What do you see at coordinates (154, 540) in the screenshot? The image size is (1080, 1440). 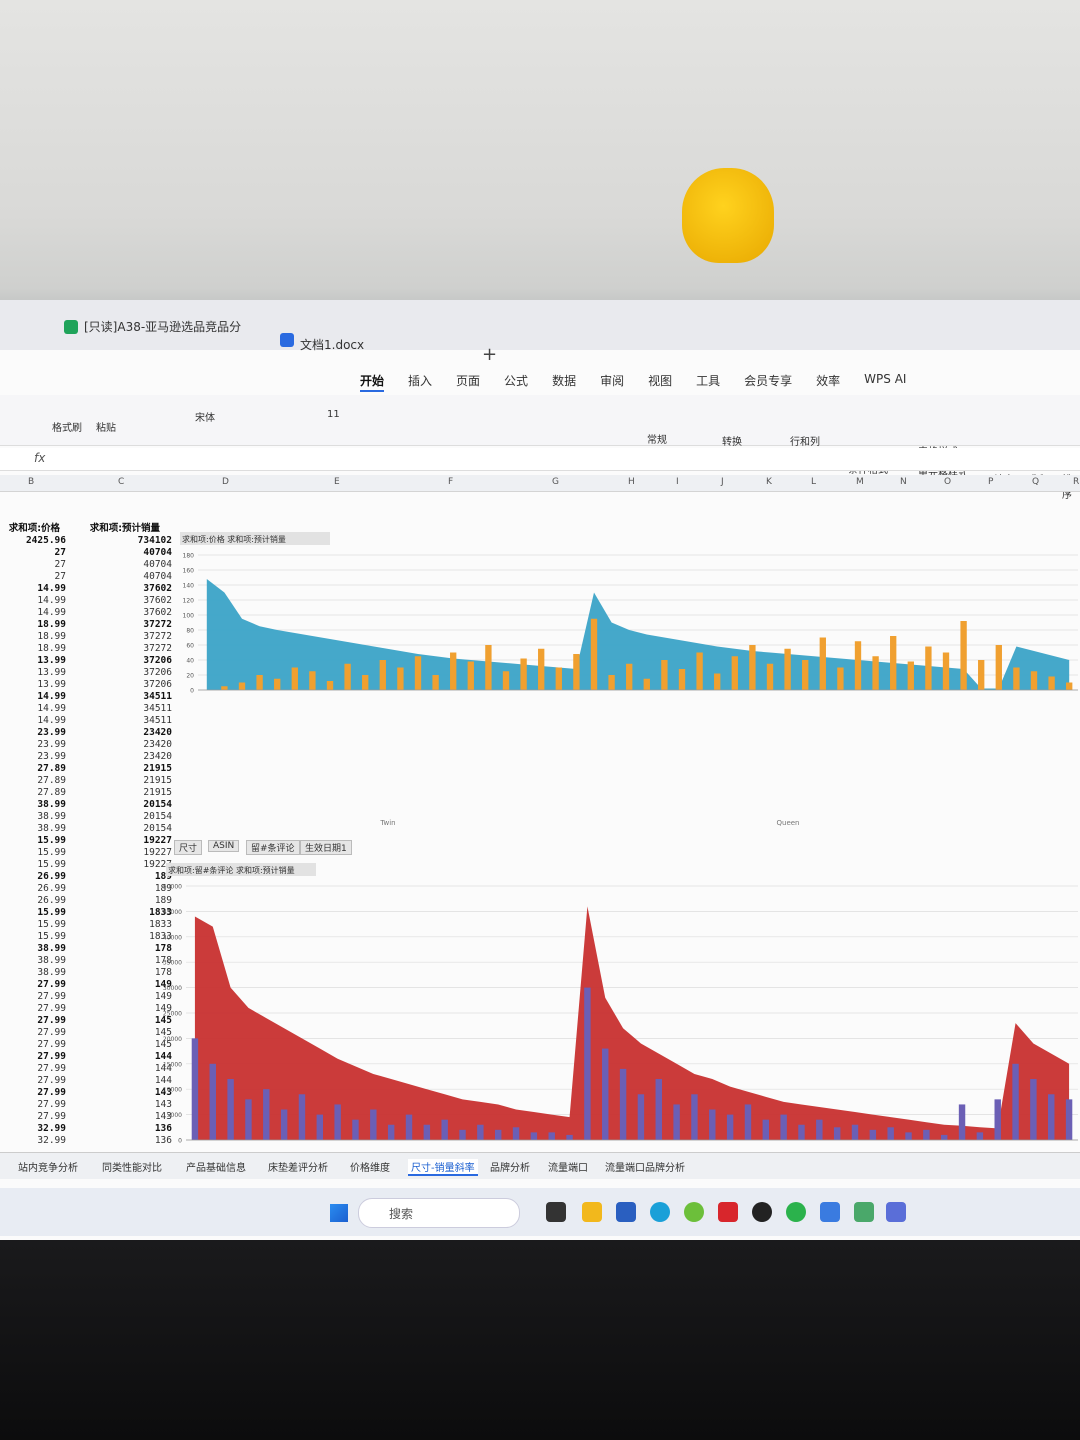 I see `table-cell: 734102` at bounding box center [154, 540].